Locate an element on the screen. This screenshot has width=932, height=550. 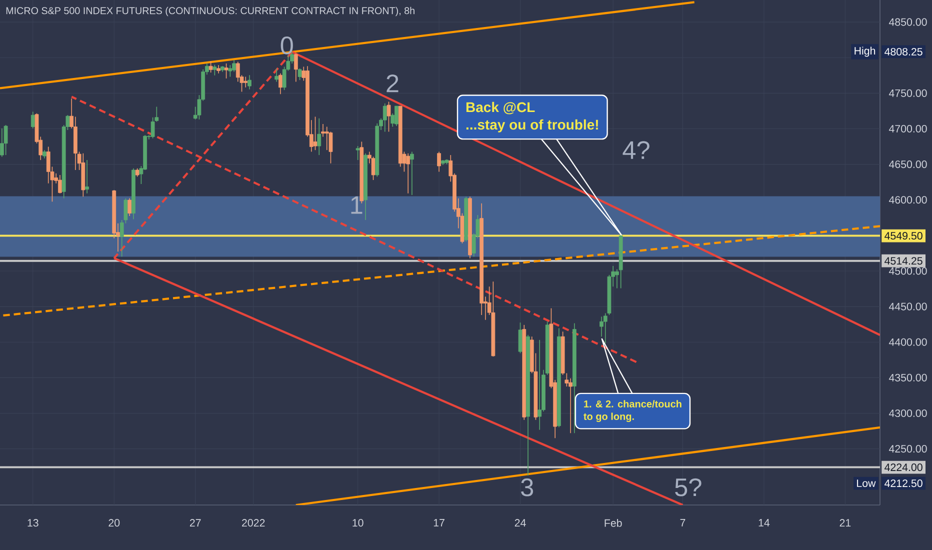
x-tick-label: 7 is located at coordinates (683, 522).